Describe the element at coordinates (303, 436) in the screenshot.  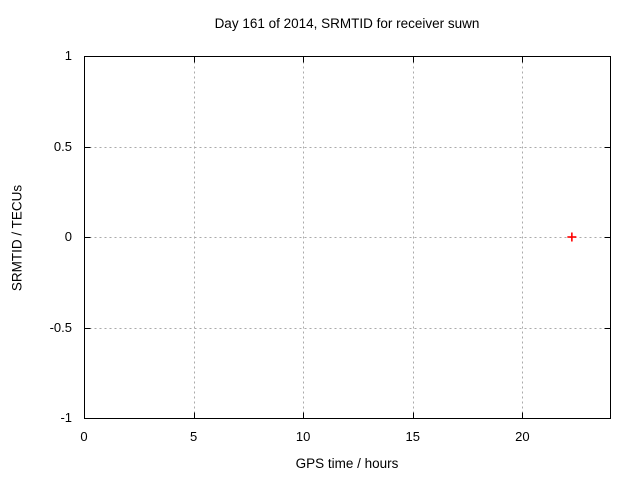
I see `x-tick-label: 10` at that location.